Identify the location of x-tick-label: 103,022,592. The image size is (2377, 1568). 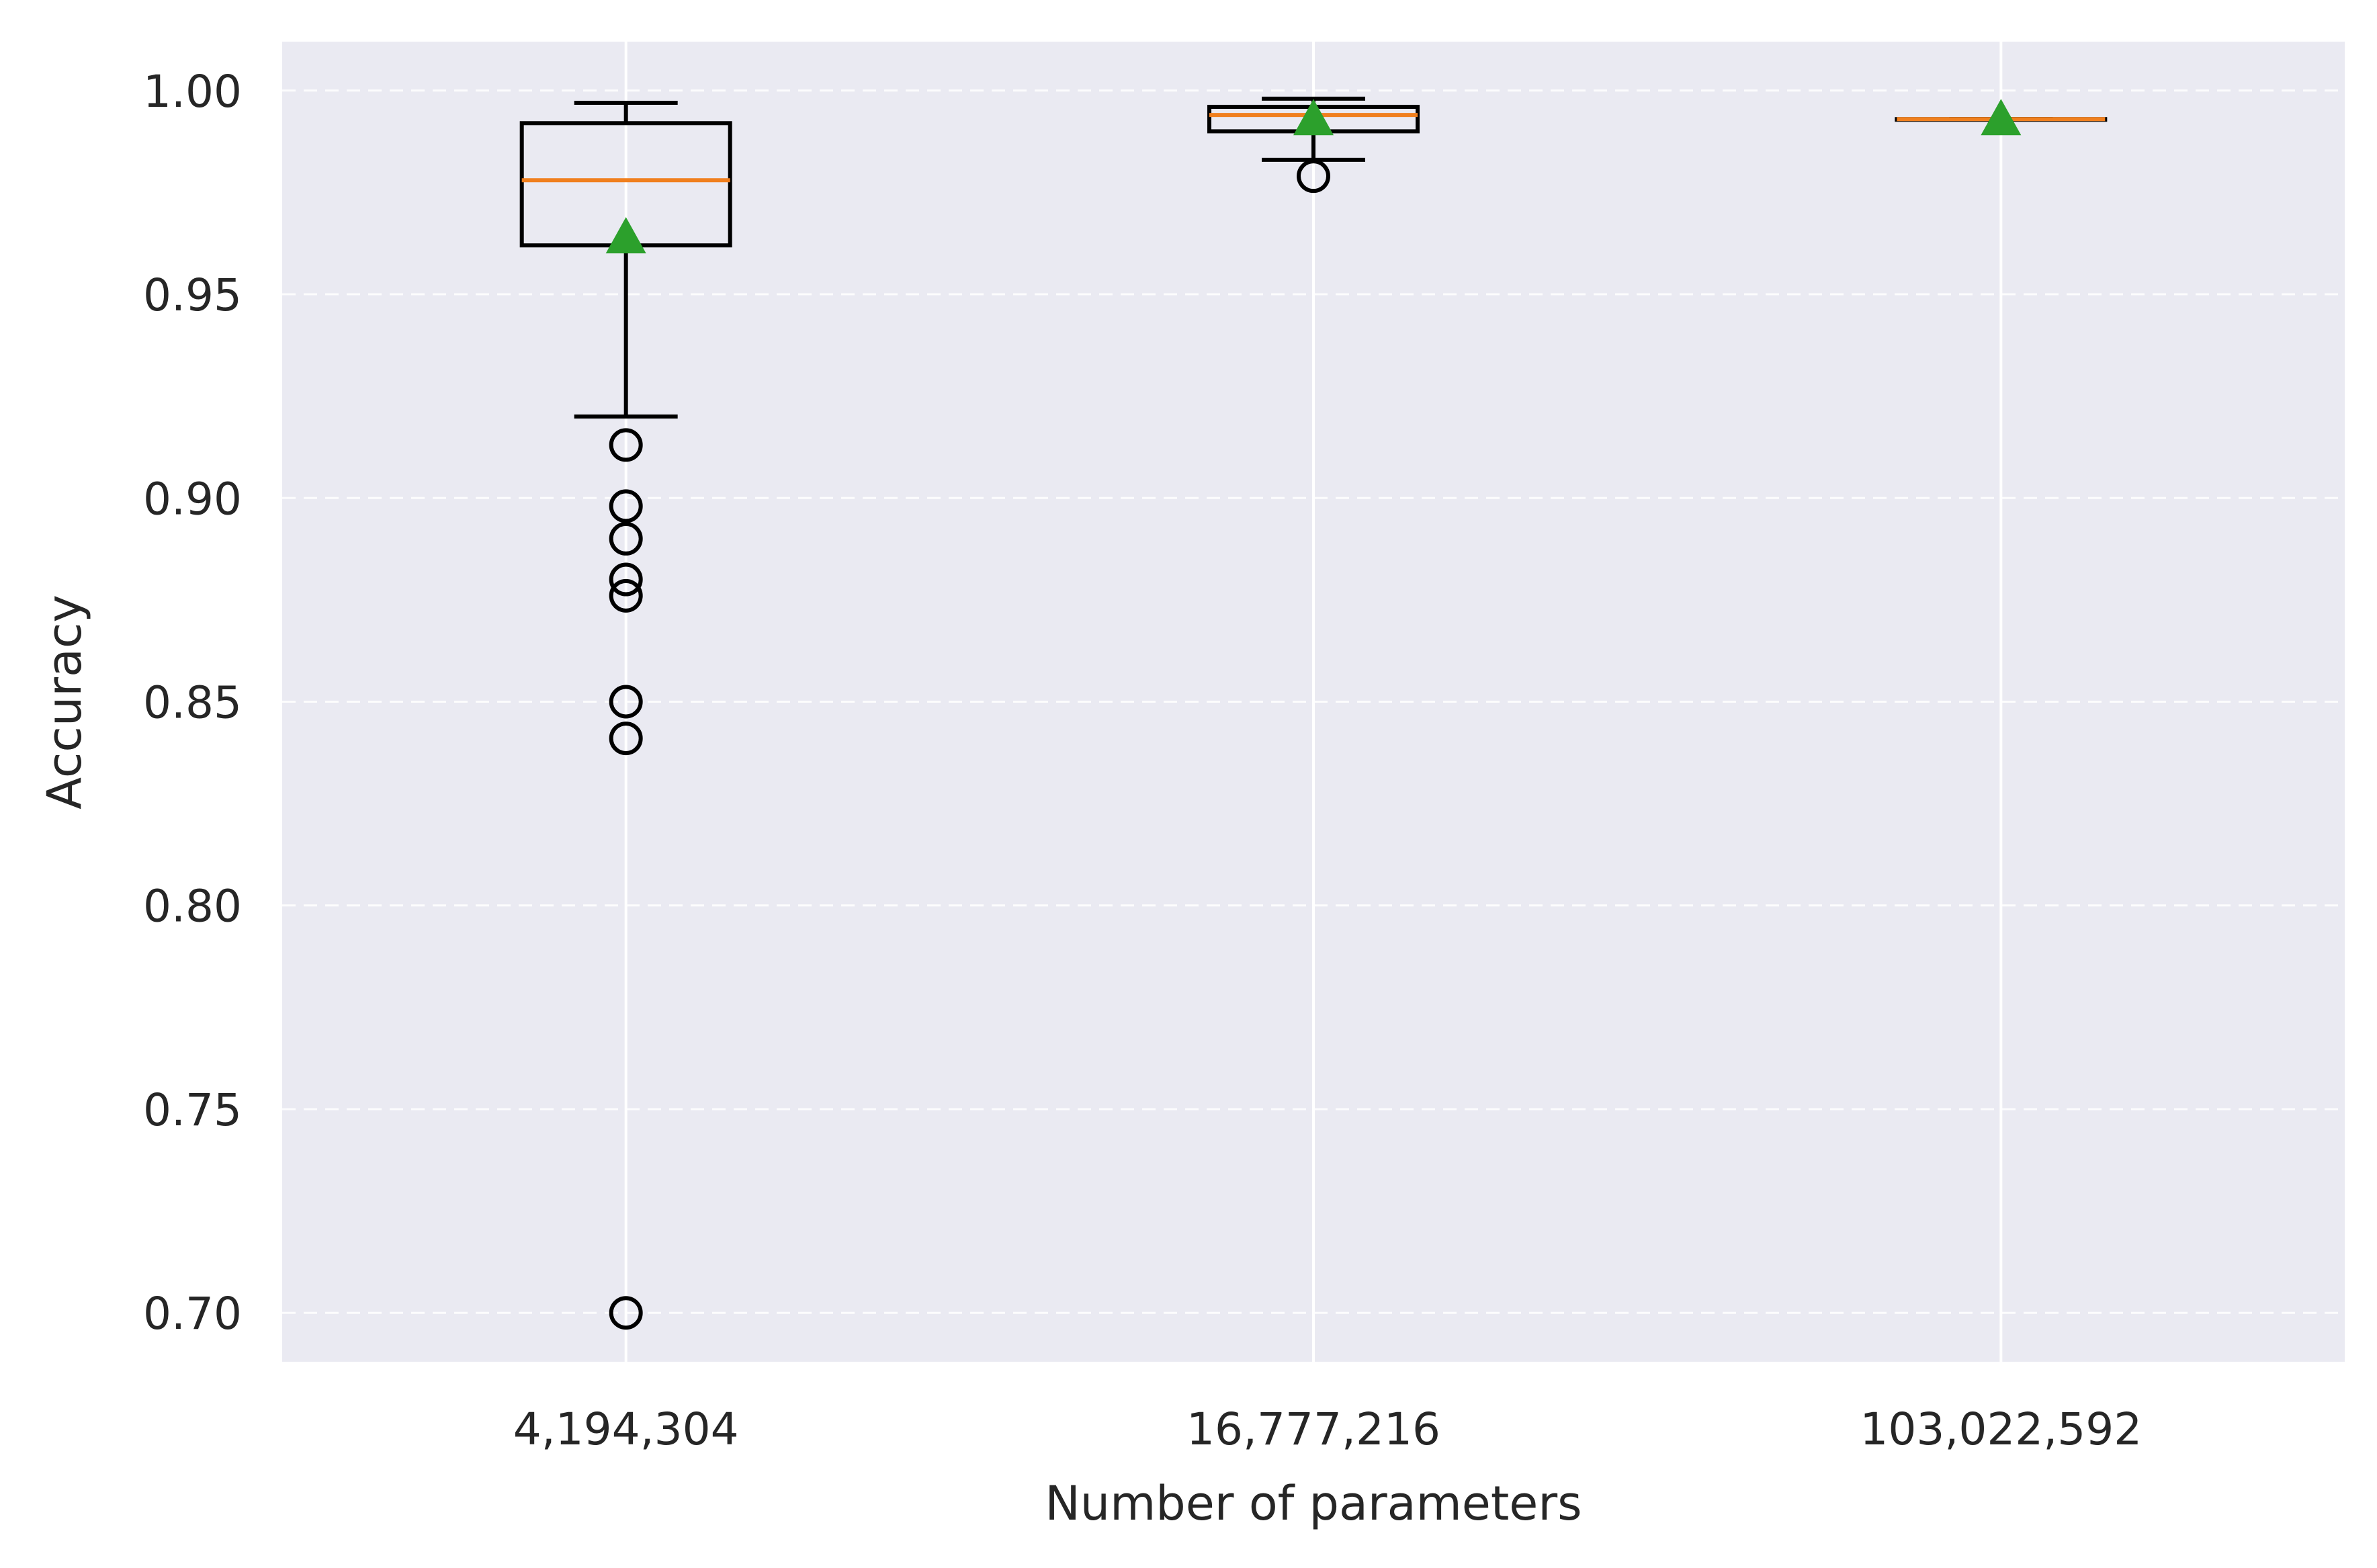
(2001, 1429).